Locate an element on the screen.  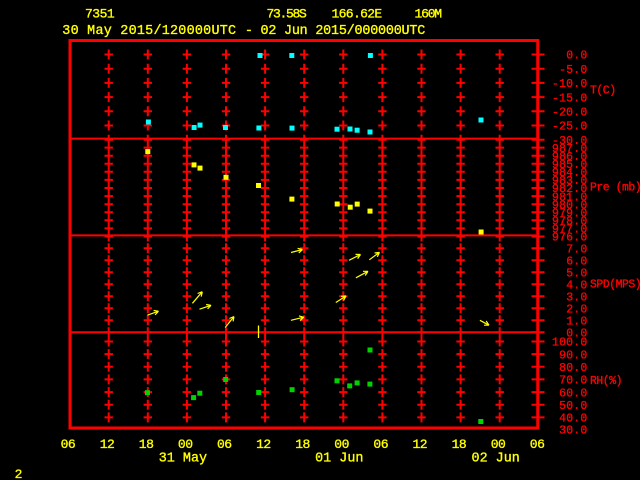
svg-text: 166.62E is located at coordinates (357, 13).